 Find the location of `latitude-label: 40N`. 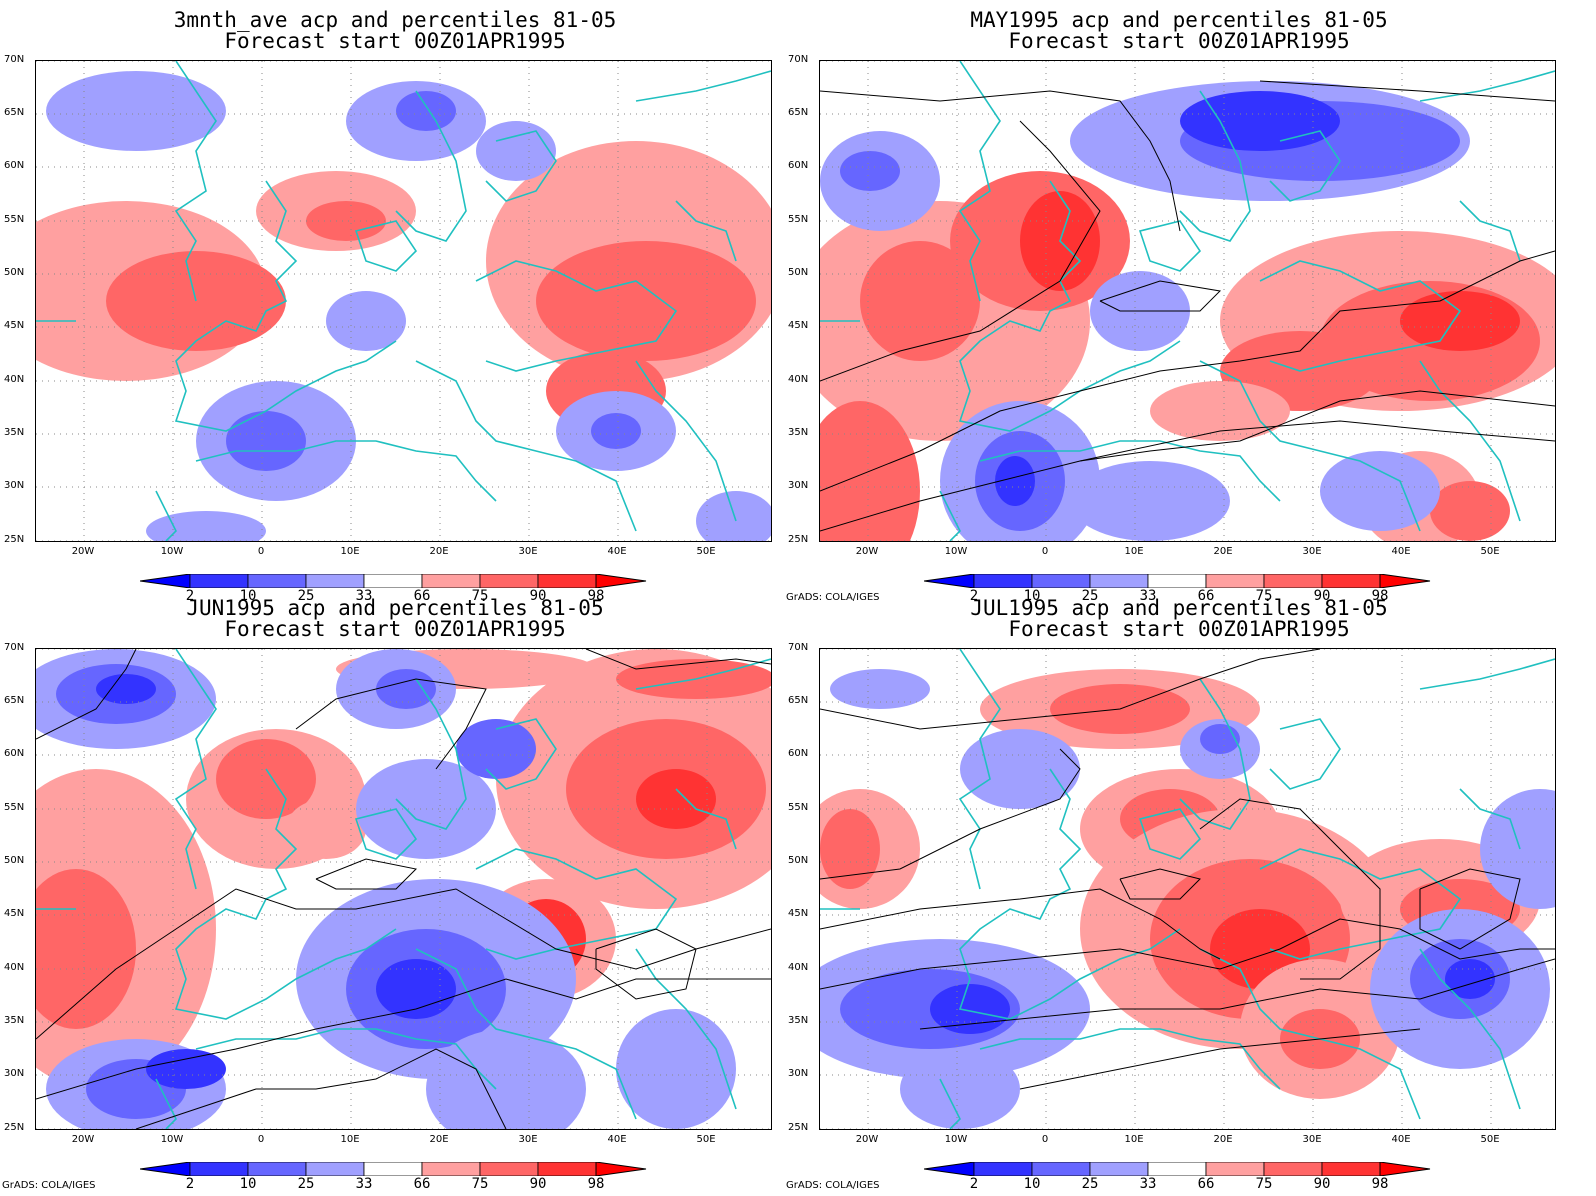

latitude-label: 40N is located at coordinates (798, 379).